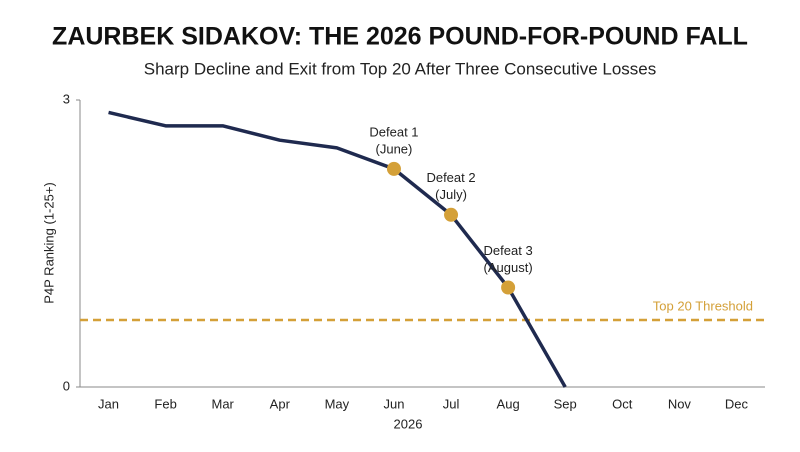 This screenshot has height=452, width=800. What do you see at coordinates (508, 403) in the screenshot?
I see `x-tick-label: Aug` at bounding box center [508, 403].